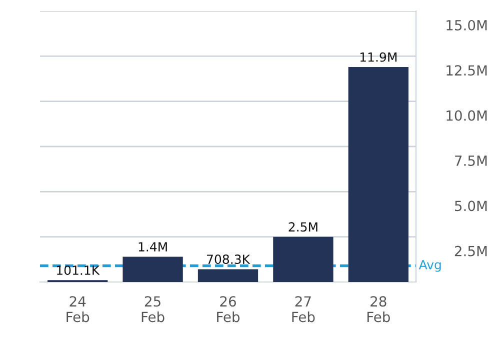 The width and height of the screenshot is (499, 339). Describe the element at coordinates (378, 57) in the screenshot. I see `data-label: 11.9M` at that location.